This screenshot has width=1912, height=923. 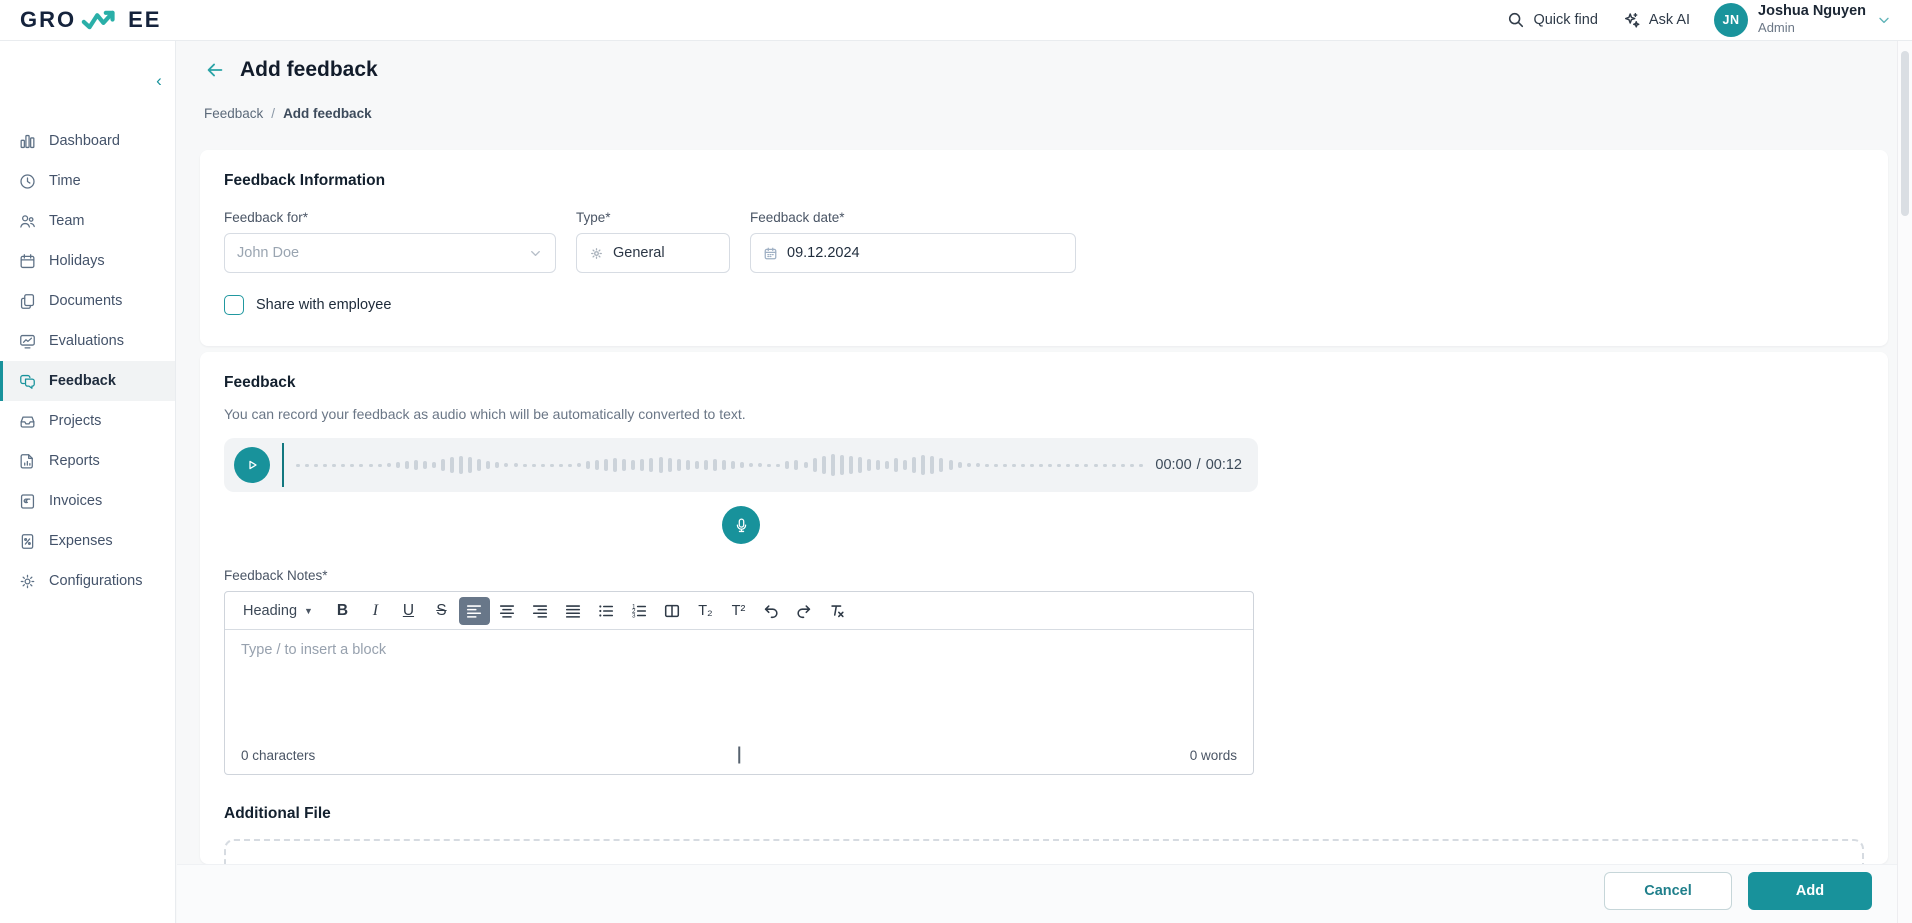 I want to click on record-button, so click(x=741, y=525).